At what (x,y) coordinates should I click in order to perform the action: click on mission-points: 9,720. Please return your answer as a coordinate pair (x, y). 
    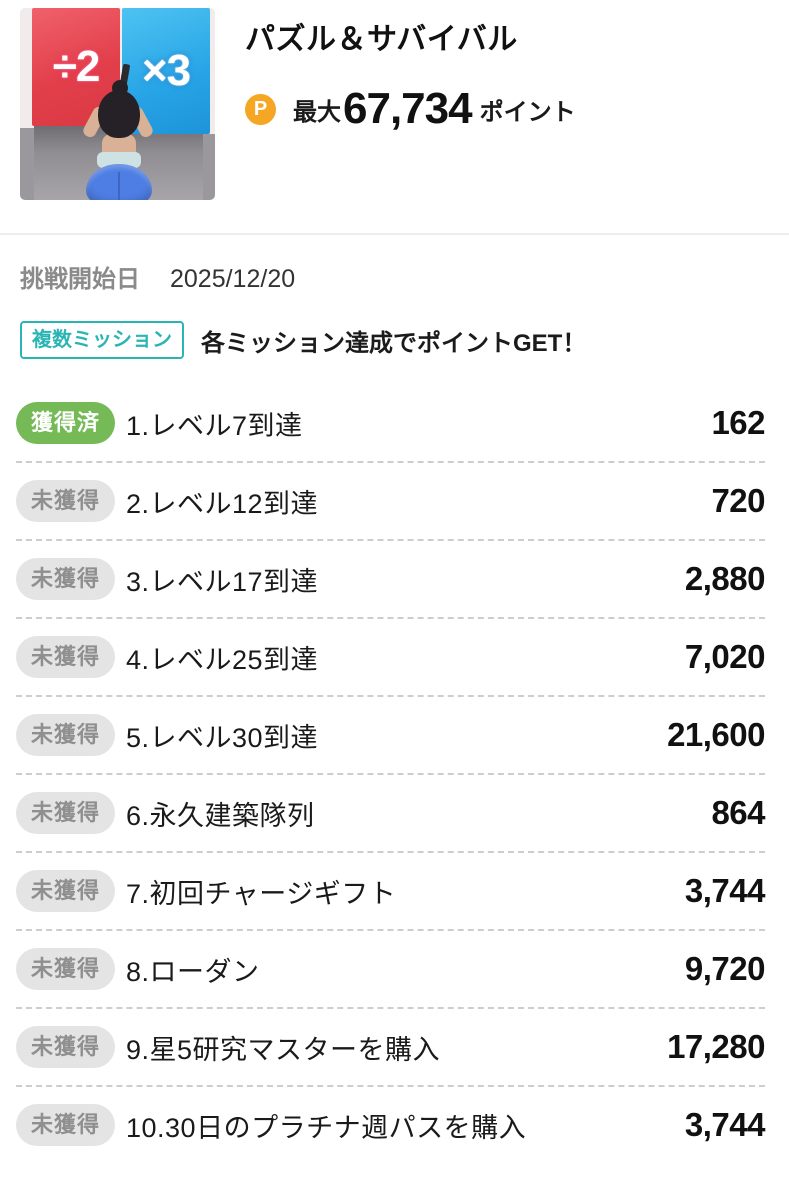
    Looking at the image, I should click on (725, 968).